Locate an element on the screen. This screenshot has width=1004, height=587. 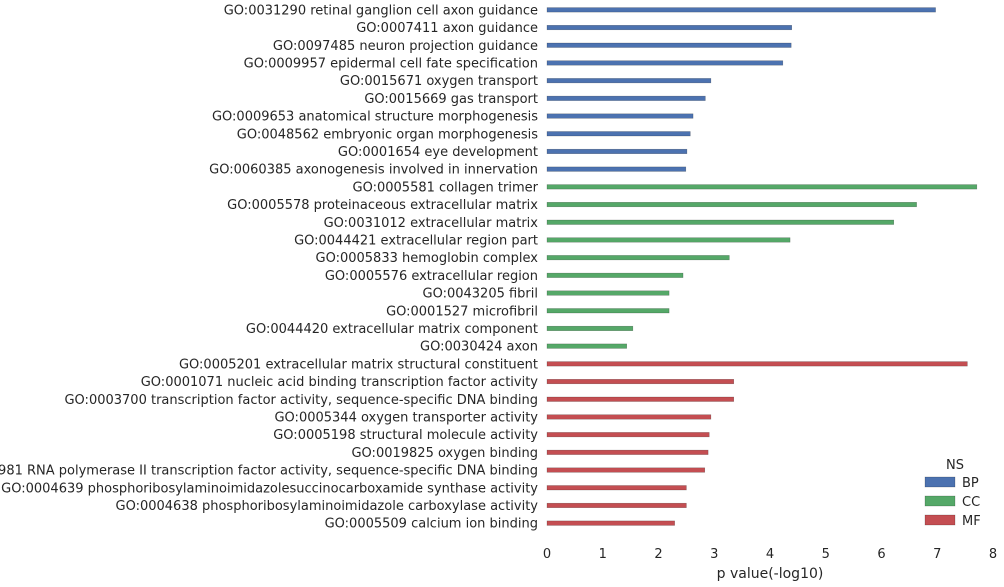
legend: NS BP CC MF is located at coordinates (952, 493).